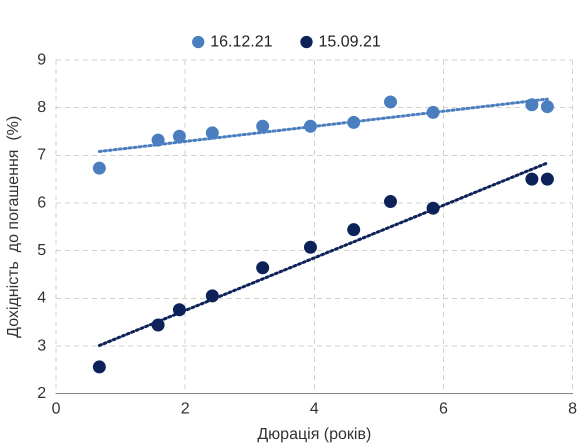 The image size is (583, 444). I want to click on x-tick-label: 2, so click(185, 409).